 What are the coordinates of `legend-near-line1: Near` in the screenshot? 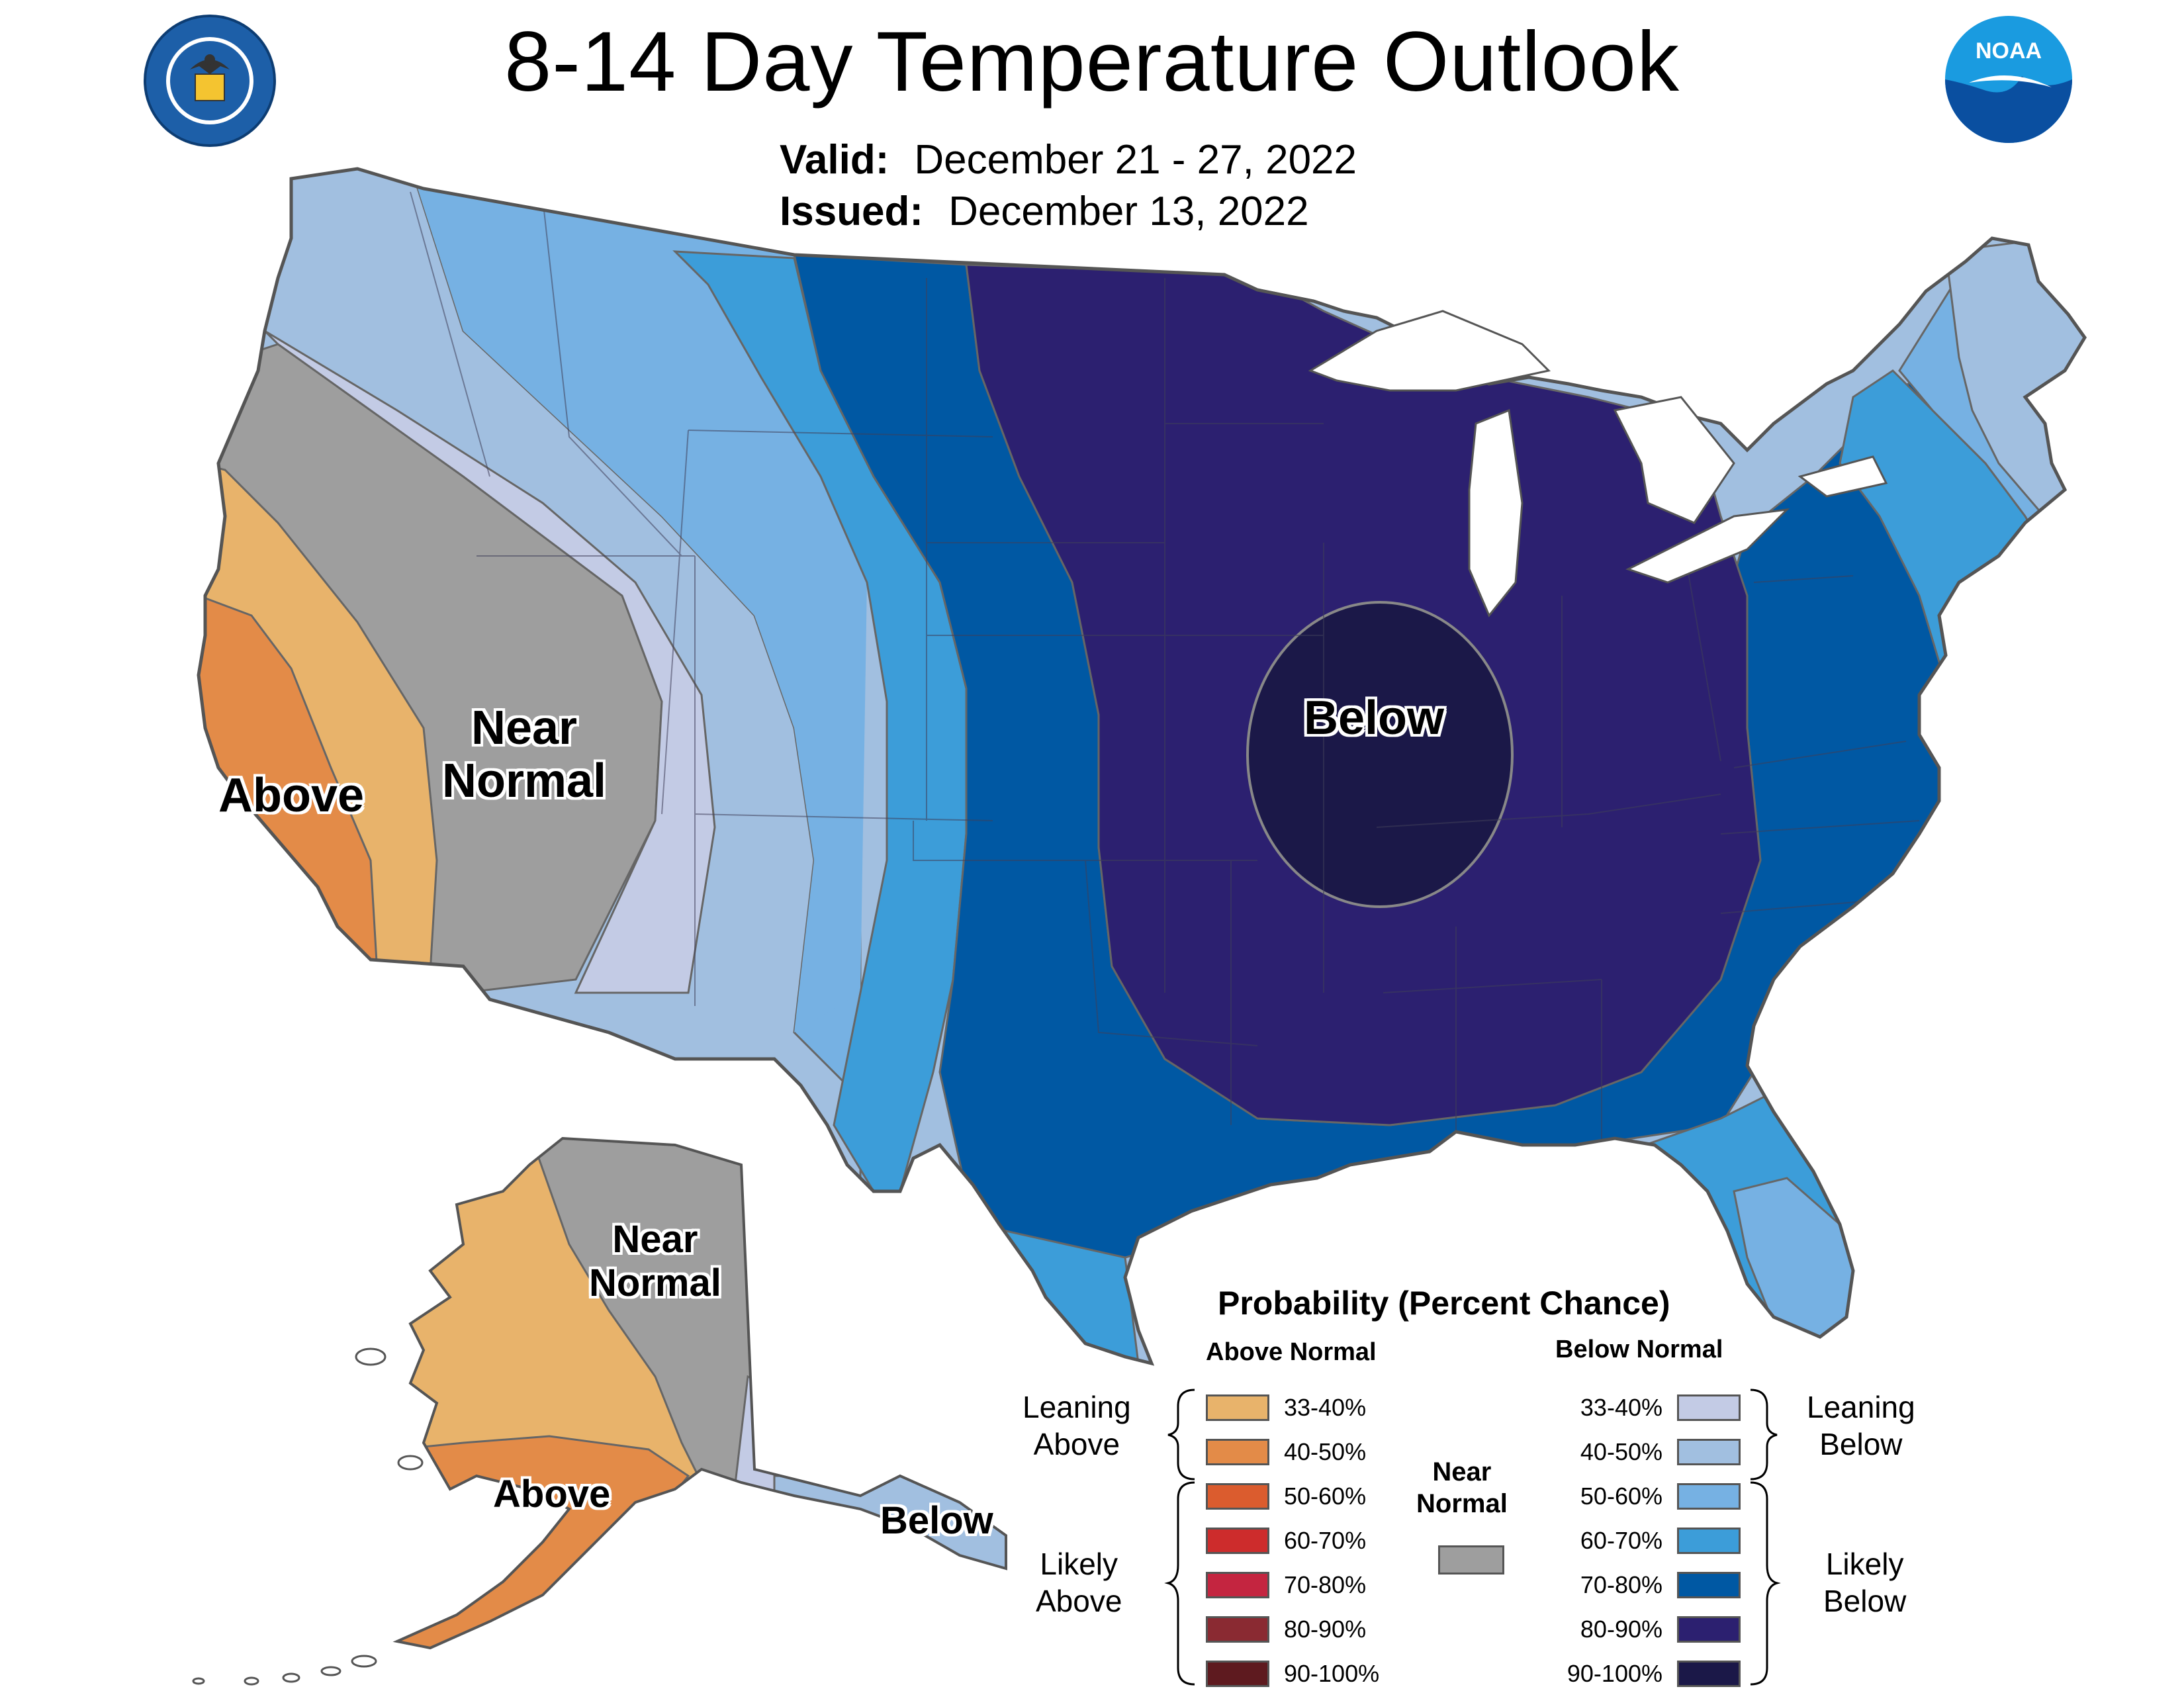 It's located at (1462, 1471).